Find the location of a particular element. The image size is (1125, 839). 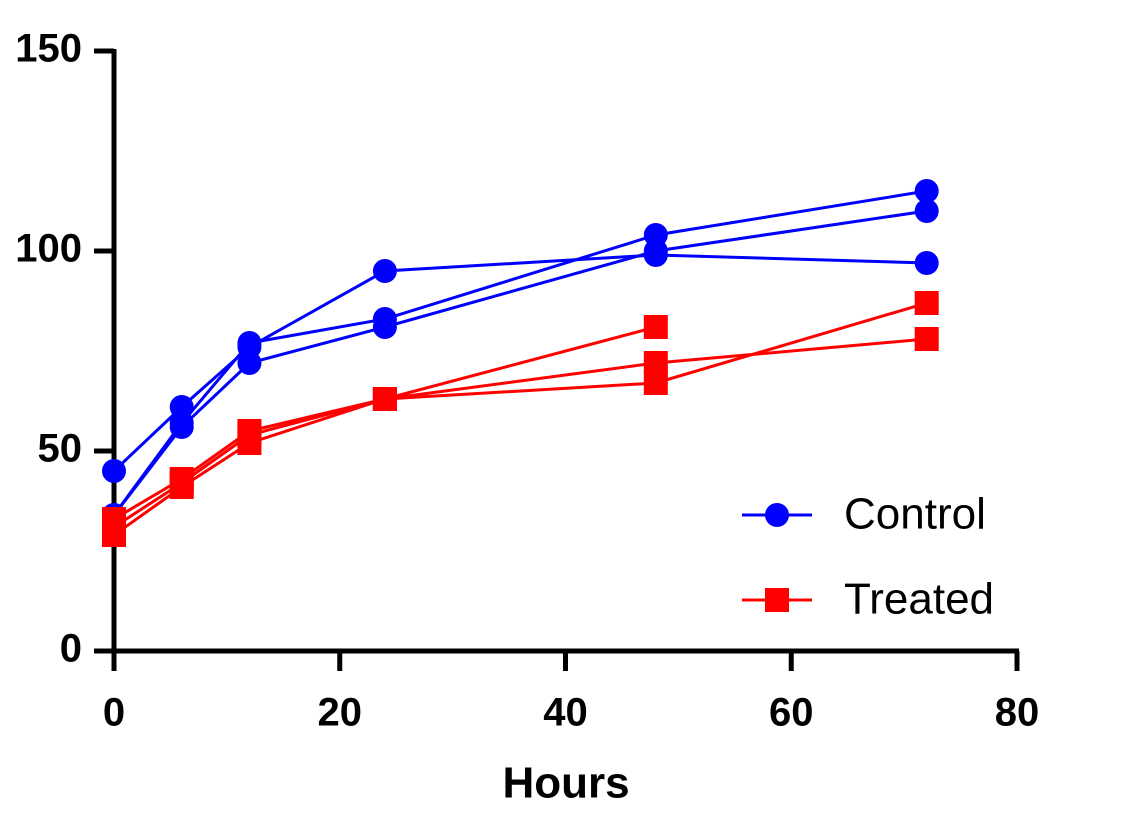

series-line is located at coordinates (385, 423).